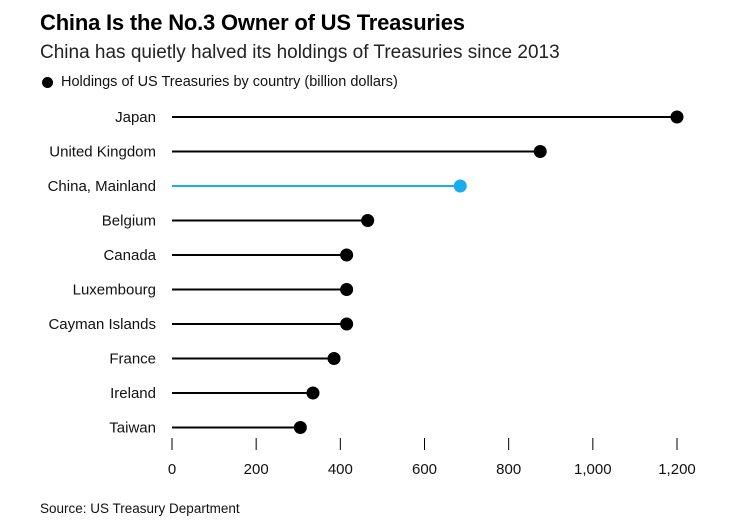 The height and width of the screenshot is (532, 751). What do you see at coordinates (677, 117) in the screenshot?
I see `dot-japan` at bounding box center [677, 117].